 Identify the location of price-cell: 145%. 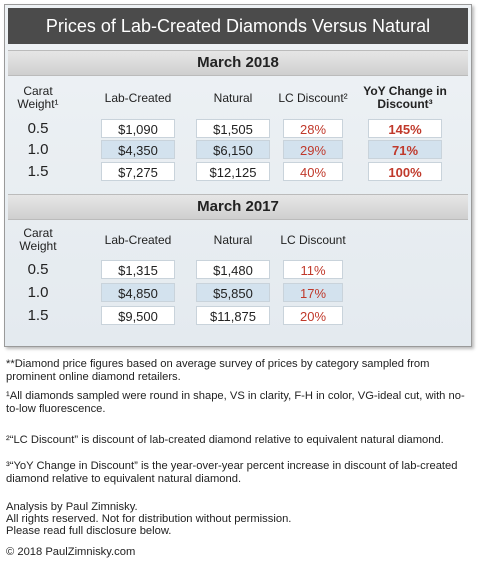
(405, 128).